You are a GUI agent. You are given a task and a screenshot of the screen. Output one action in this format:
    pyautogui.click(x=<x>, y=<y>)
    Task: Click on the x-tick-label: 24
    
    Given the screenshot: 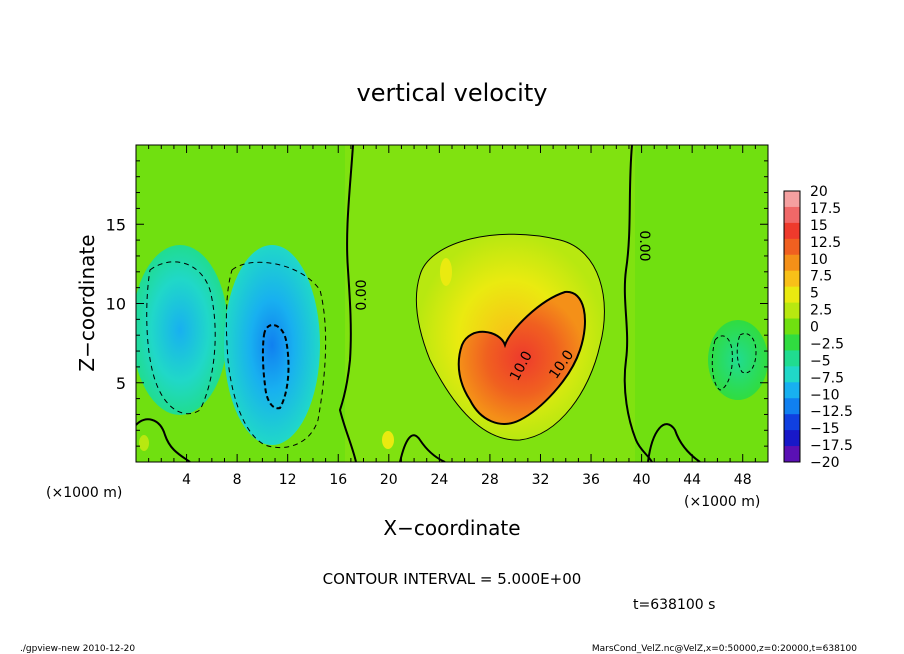 What is the action you would take?
    pyautogui.click(x=439, y=480)
    